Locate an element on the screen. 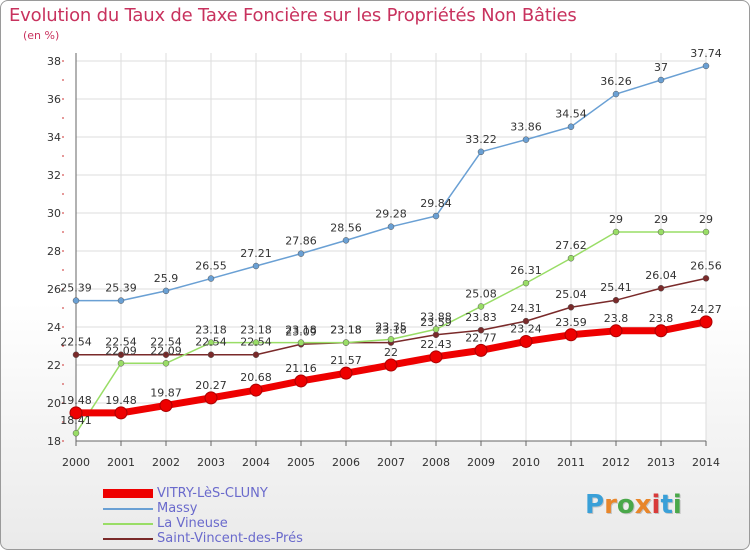 The width and height of the screenshot is (750, 550). data-label: 25.08 is located at coordinates (481, 293).